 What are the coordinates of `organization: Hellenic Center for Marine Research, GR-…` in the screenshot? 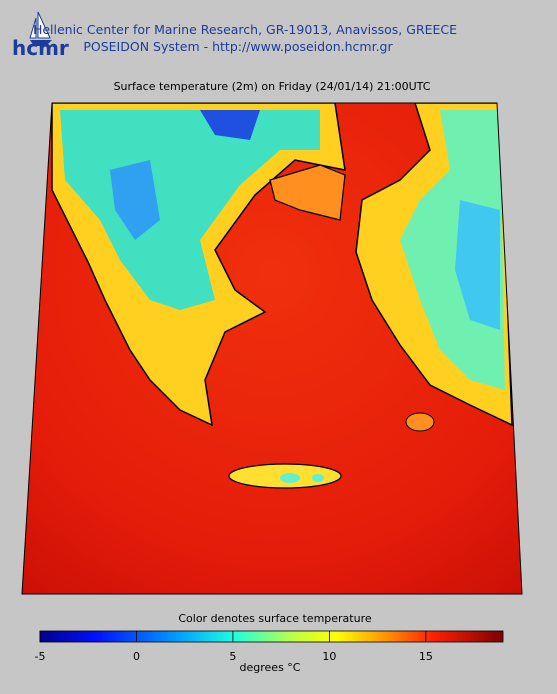 It's located at (245, 29).